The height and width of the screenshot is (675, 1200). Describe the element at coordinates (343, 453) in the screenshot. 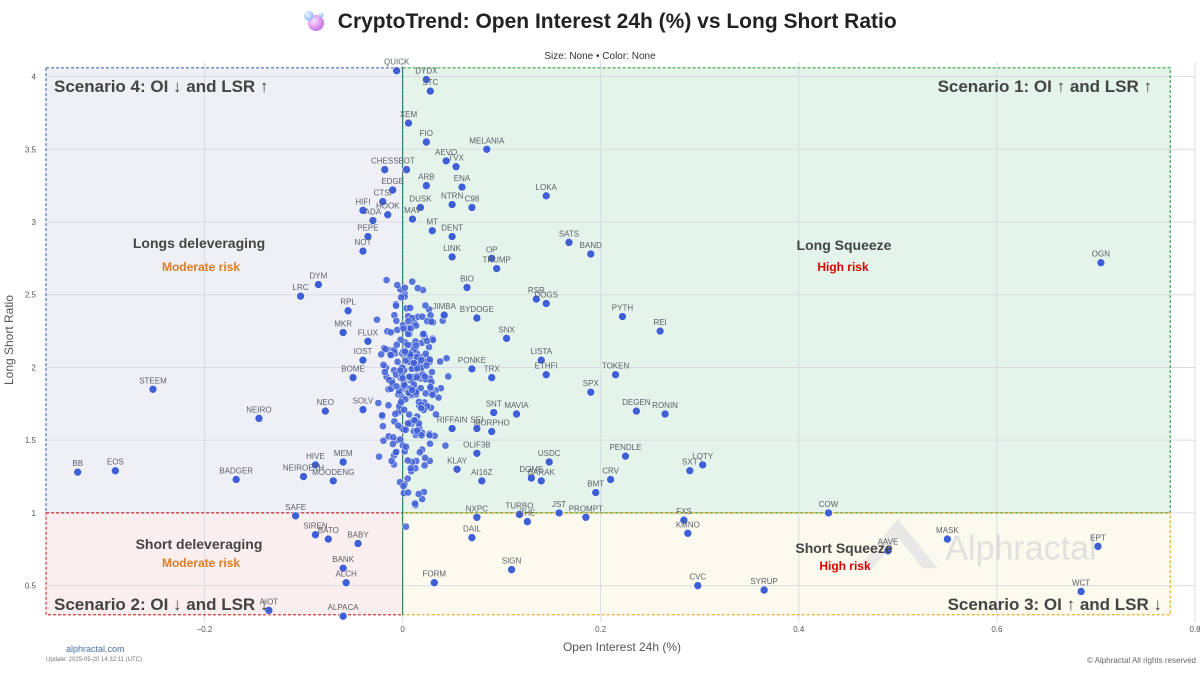

I see `point-label: MEM` at that location.